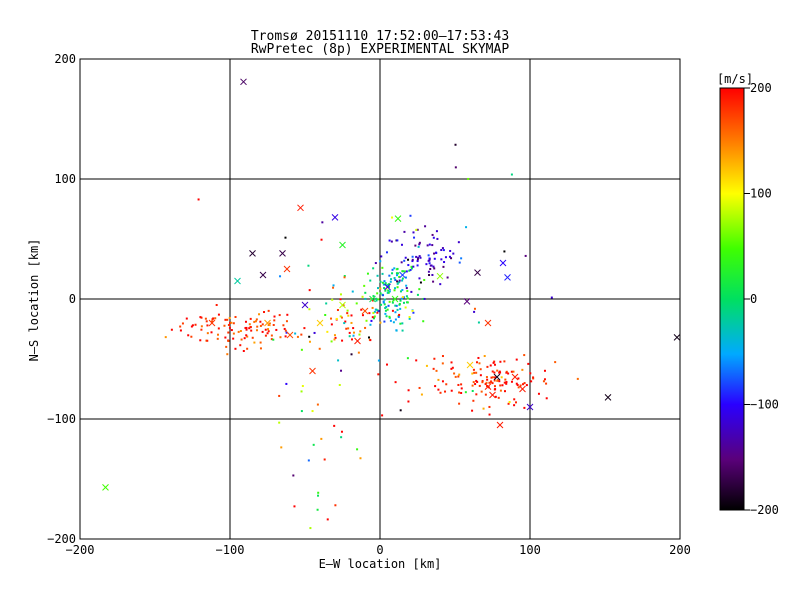 Image resolution: width=800 pixels, height=600 pixels. I want to click on x-tick-label: −200, so click(80, 550).